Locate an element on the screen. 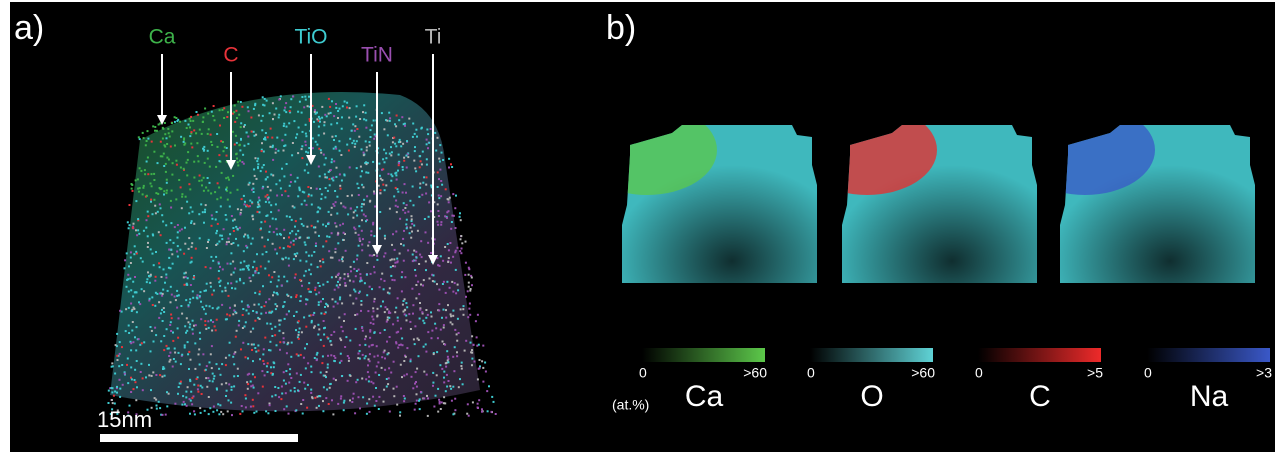 This screenshot has height=459, width=1285. map-highlight is located at coordinates (1107, 160).